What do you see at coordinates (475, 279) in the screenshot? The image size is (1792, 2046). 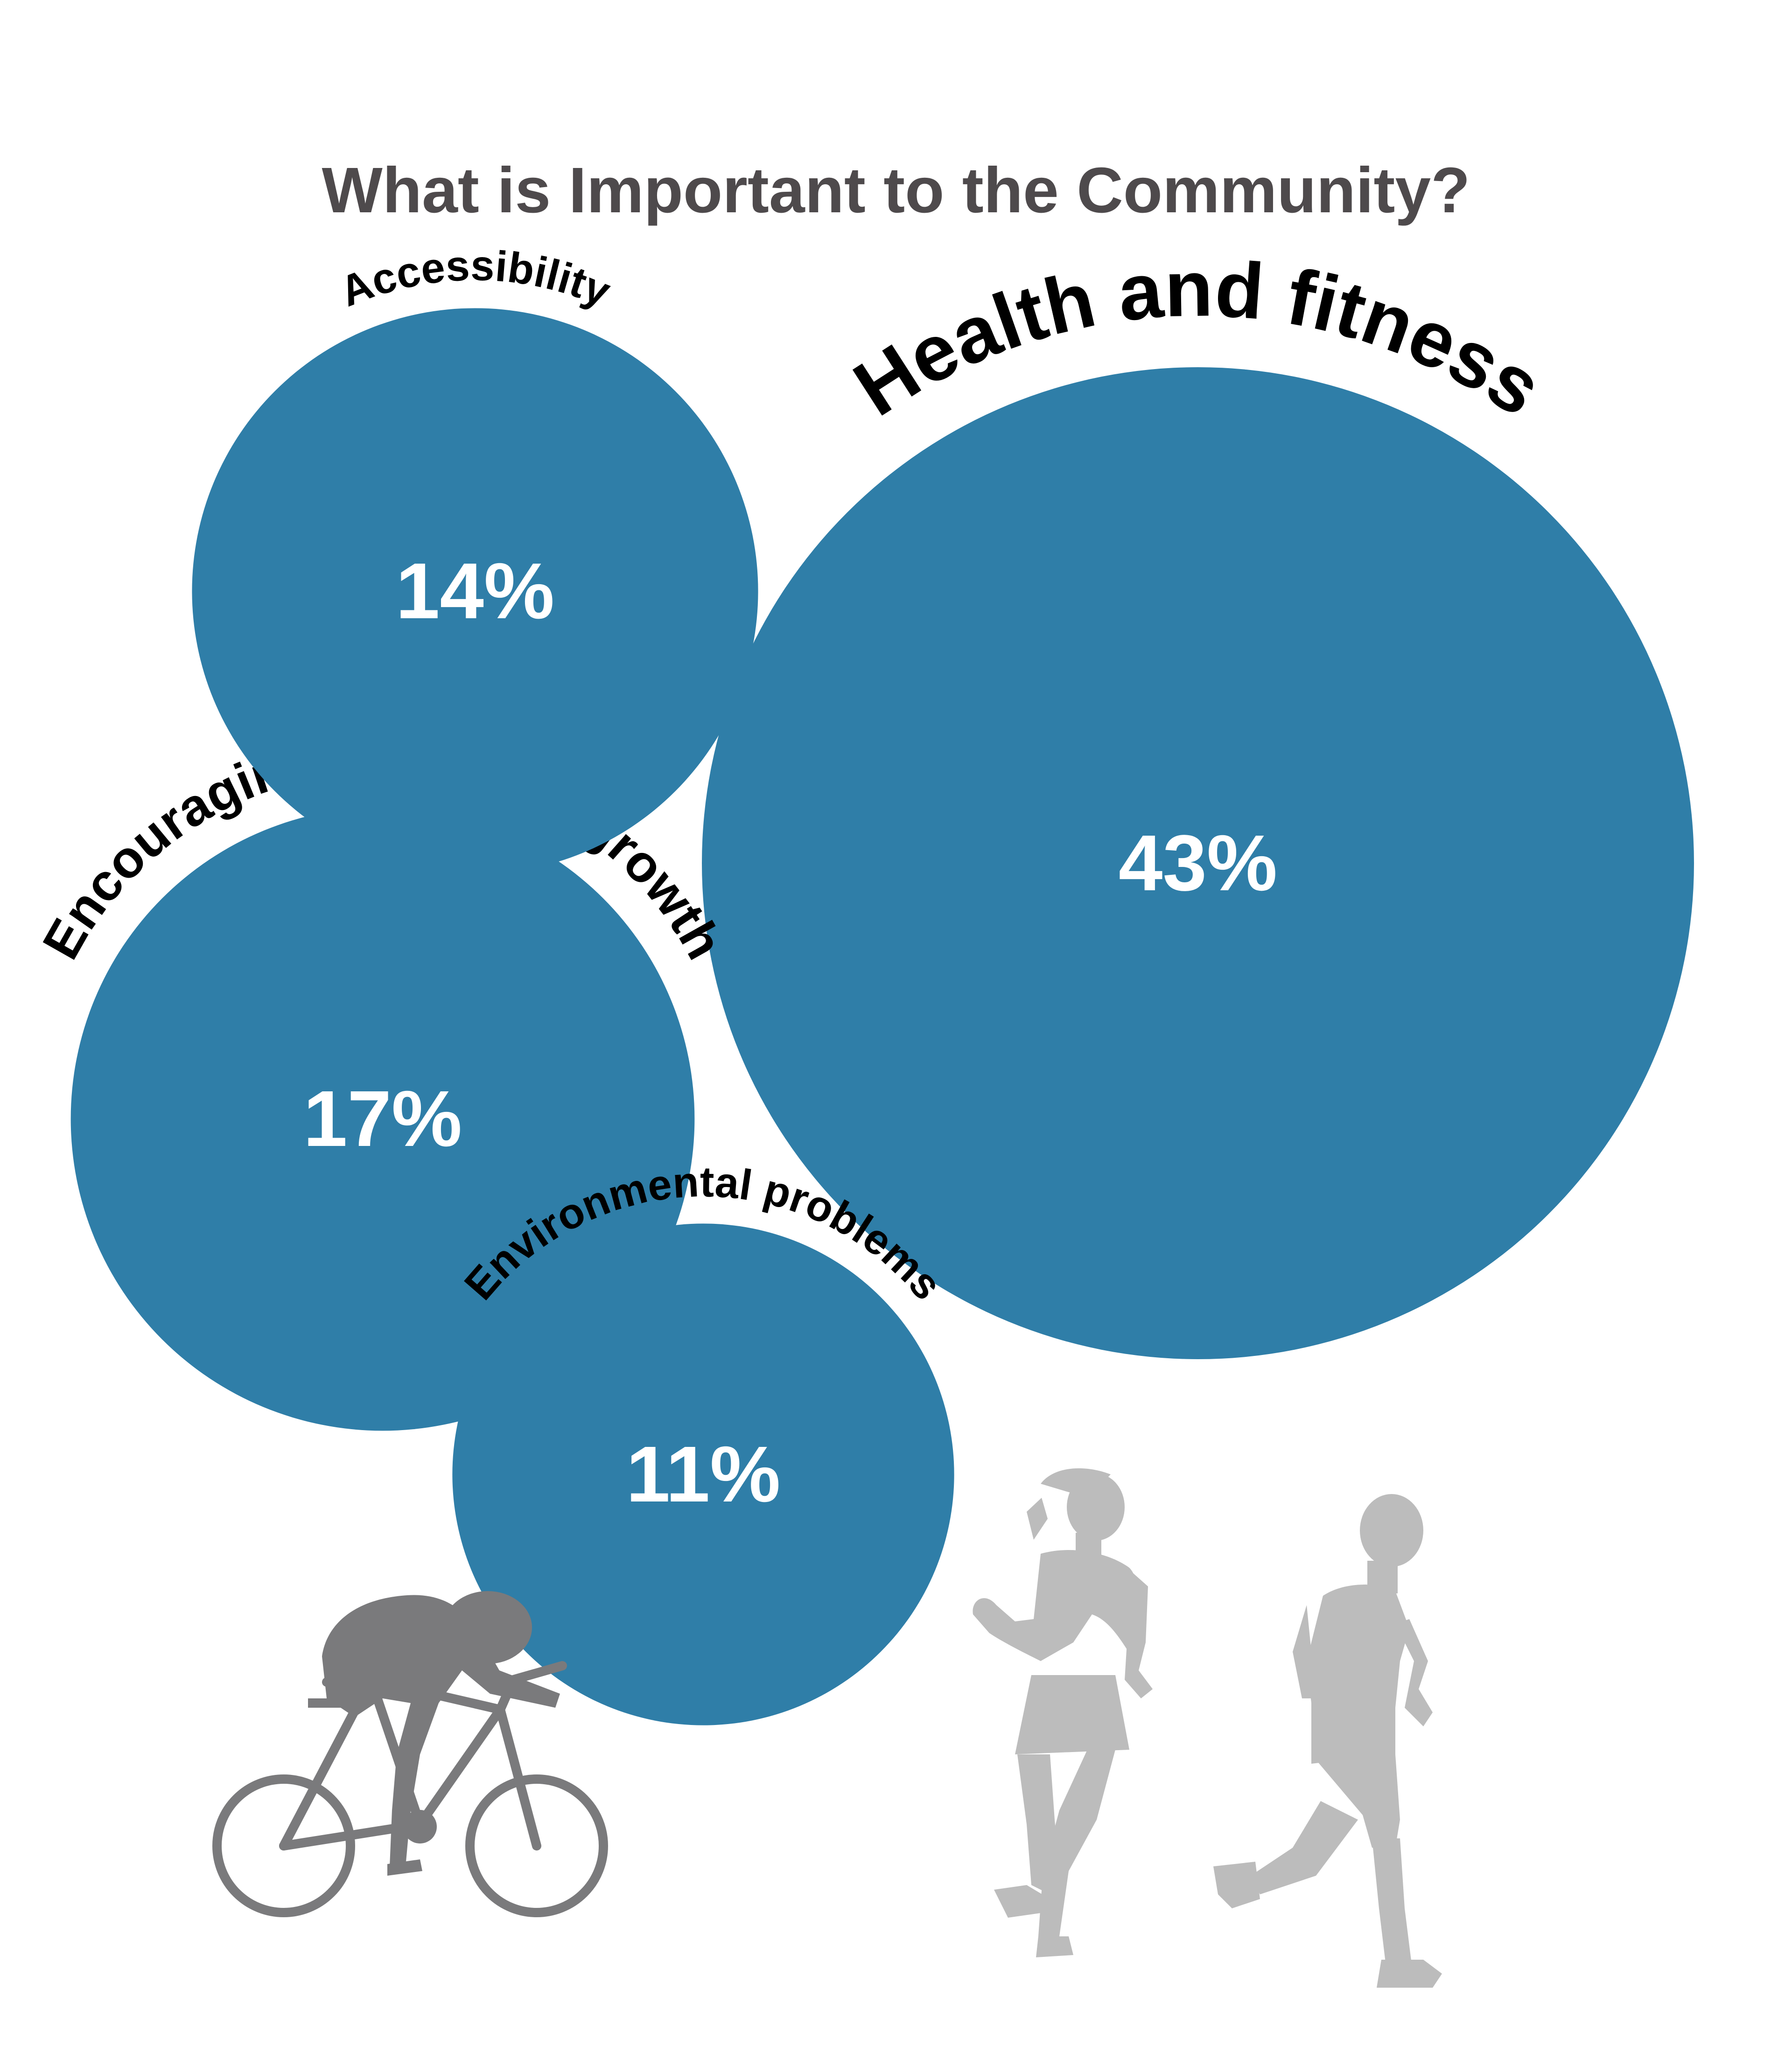 I see `bubble-label-accessibility: Accessibility` at bounding box center [475, 279].